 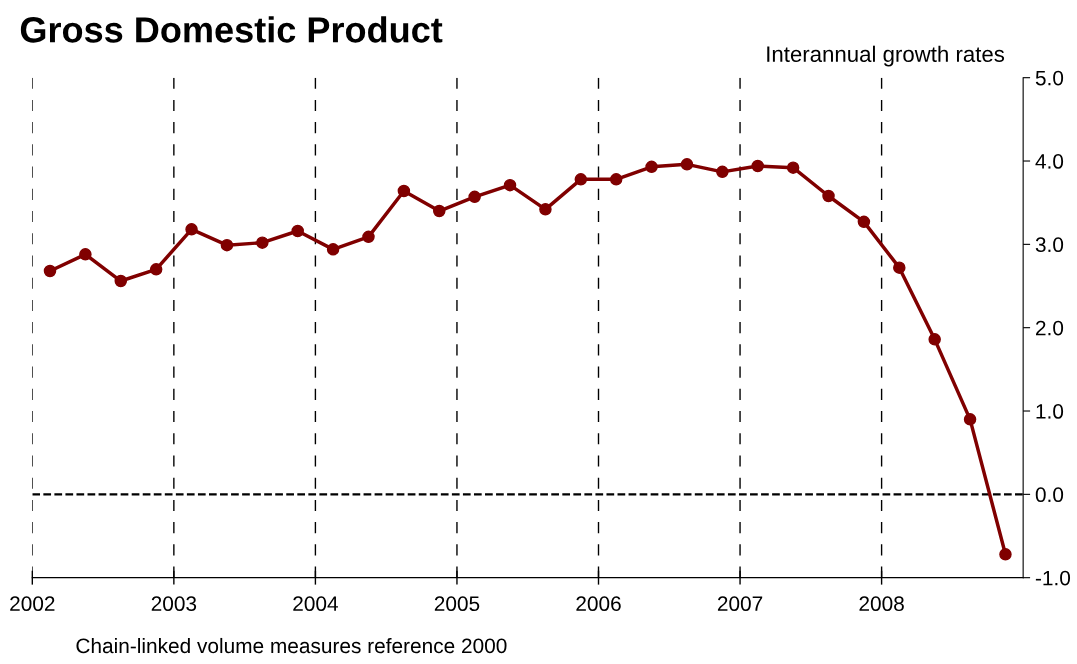 I want to click on y-tick-label: 2.0, so click(x=1050, y=328).